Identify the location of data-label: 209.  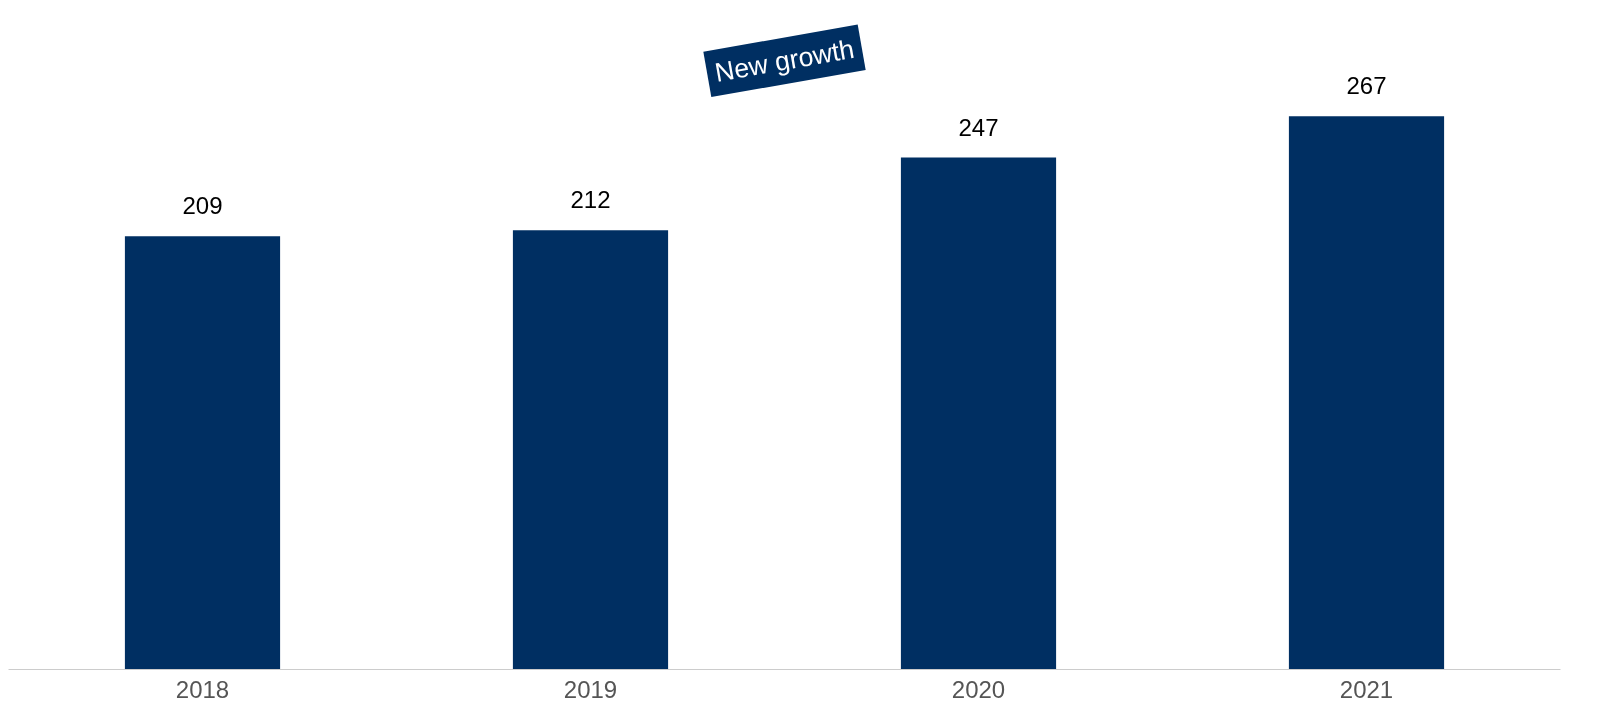
(202, 206).